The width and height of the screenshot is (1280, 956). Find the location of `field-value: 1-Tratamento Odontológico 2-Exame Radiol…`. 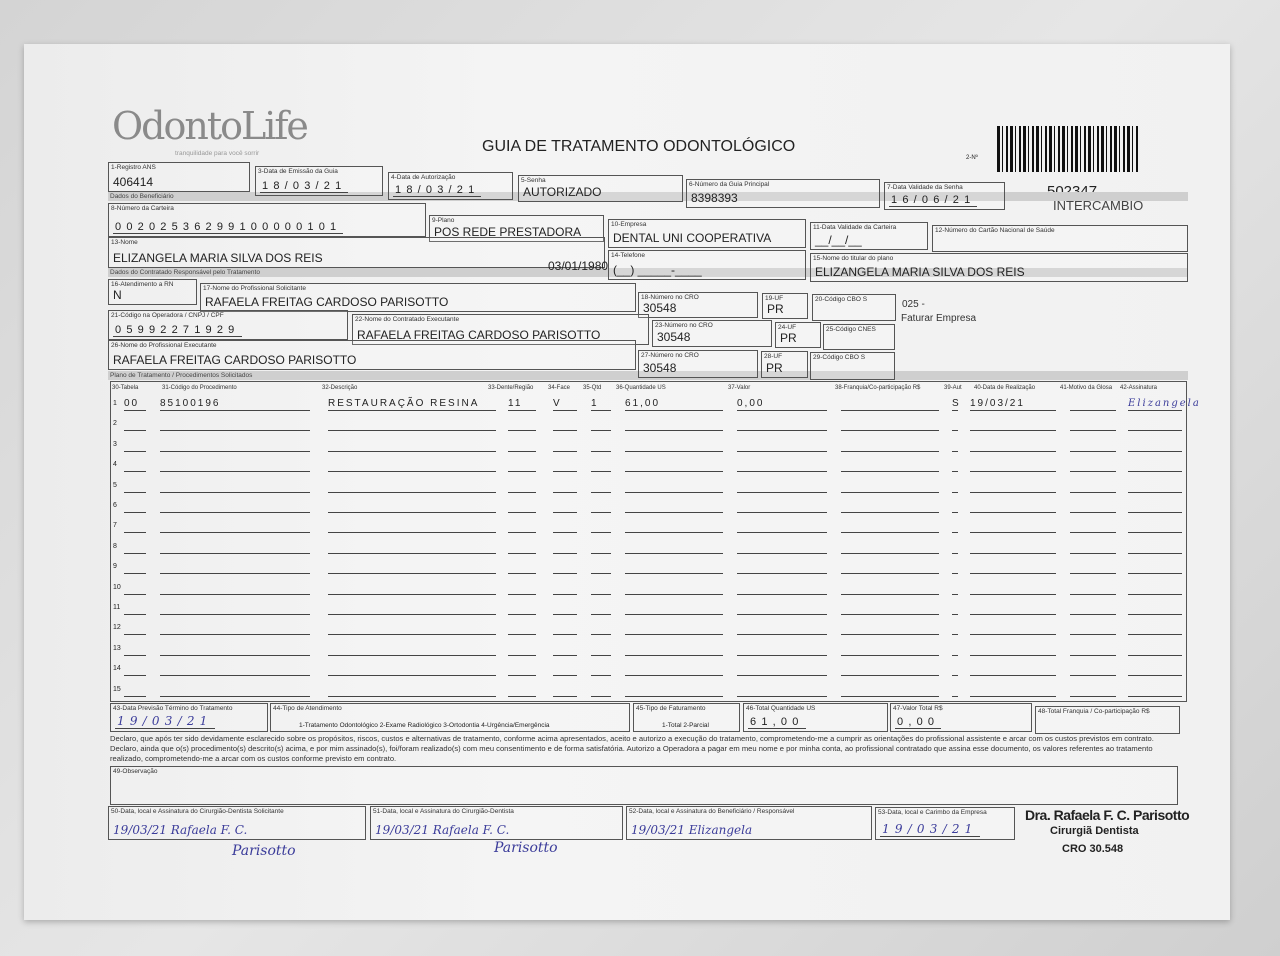

field-value: 1-Tratamento Odontológico 2-Exame Radiol… is located at coordinates (424, 725).